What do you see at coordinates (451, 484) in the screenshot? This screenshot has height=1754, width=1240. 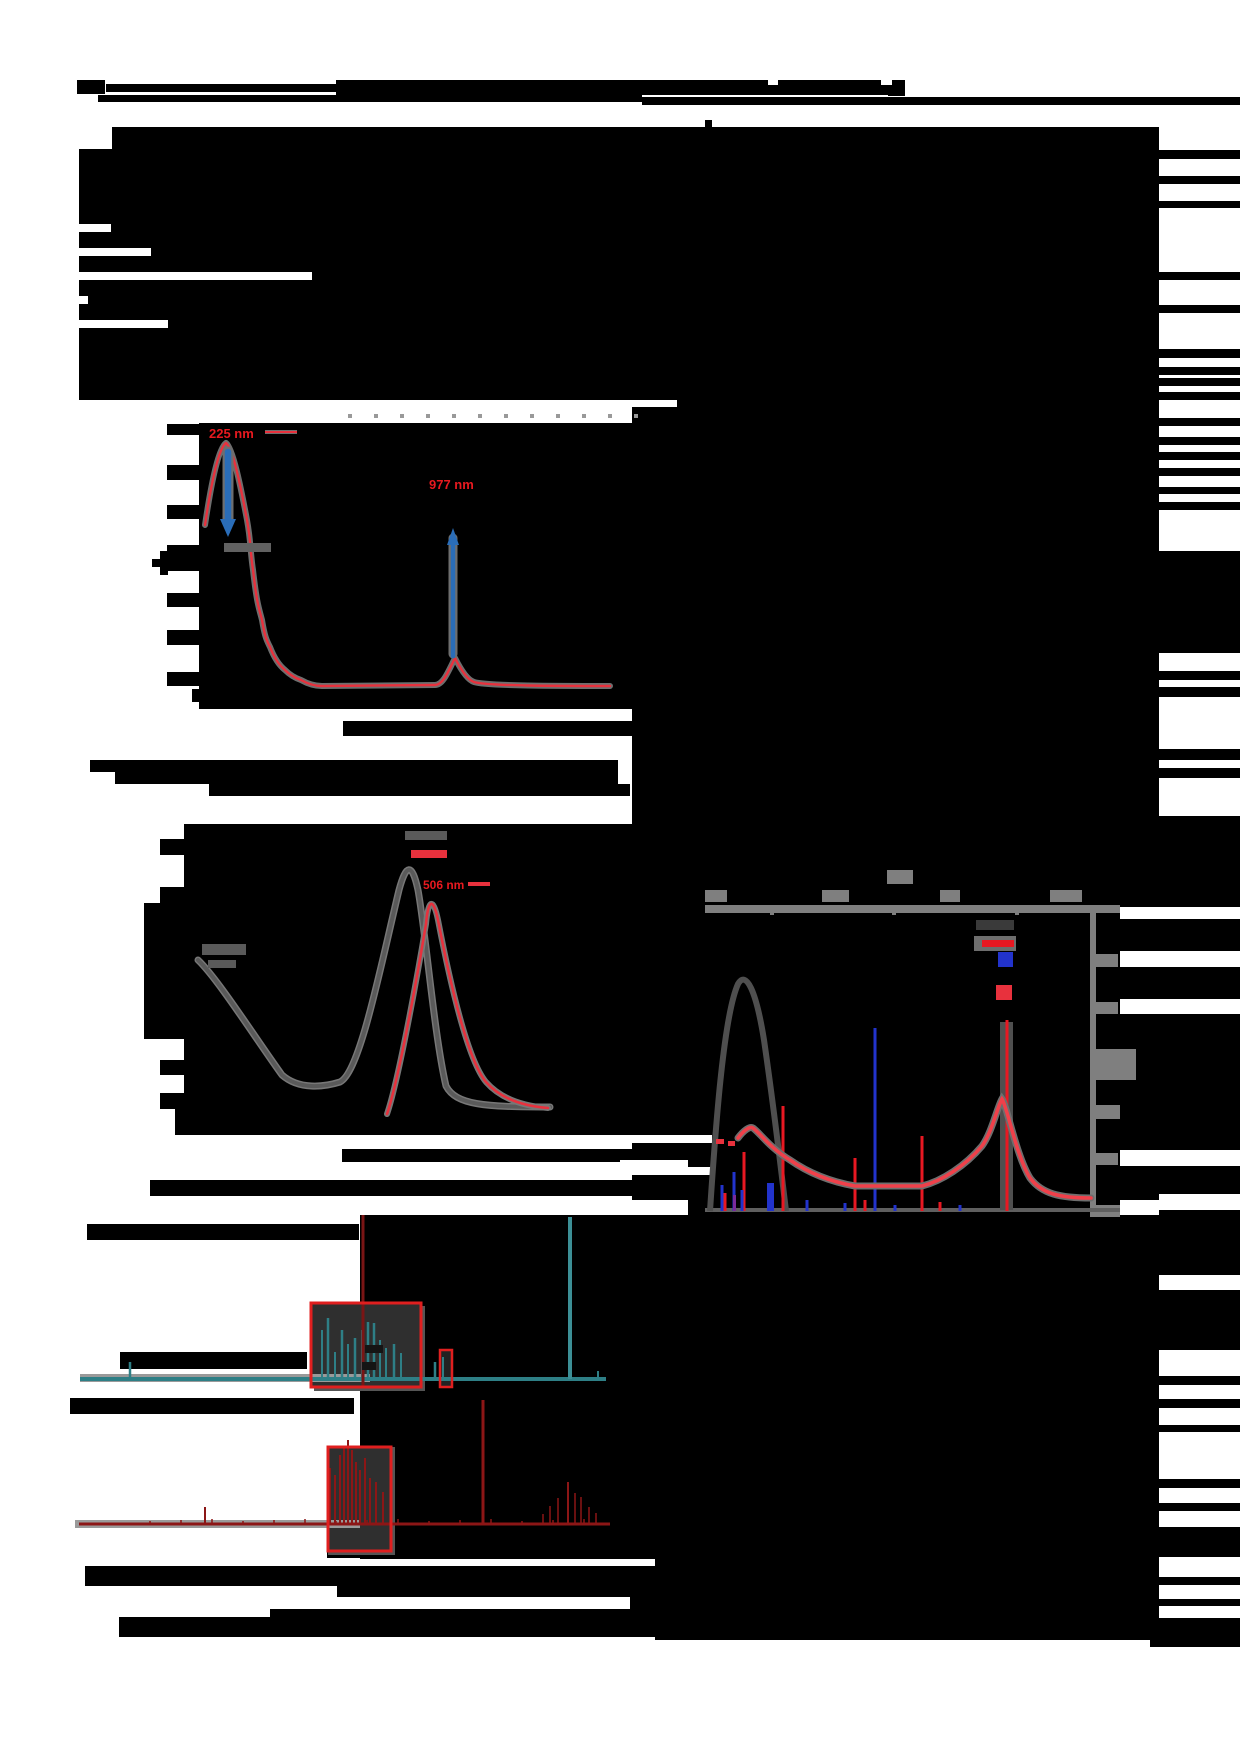 I see `svg-text: 977 nm` at bounding box center [451, 484].